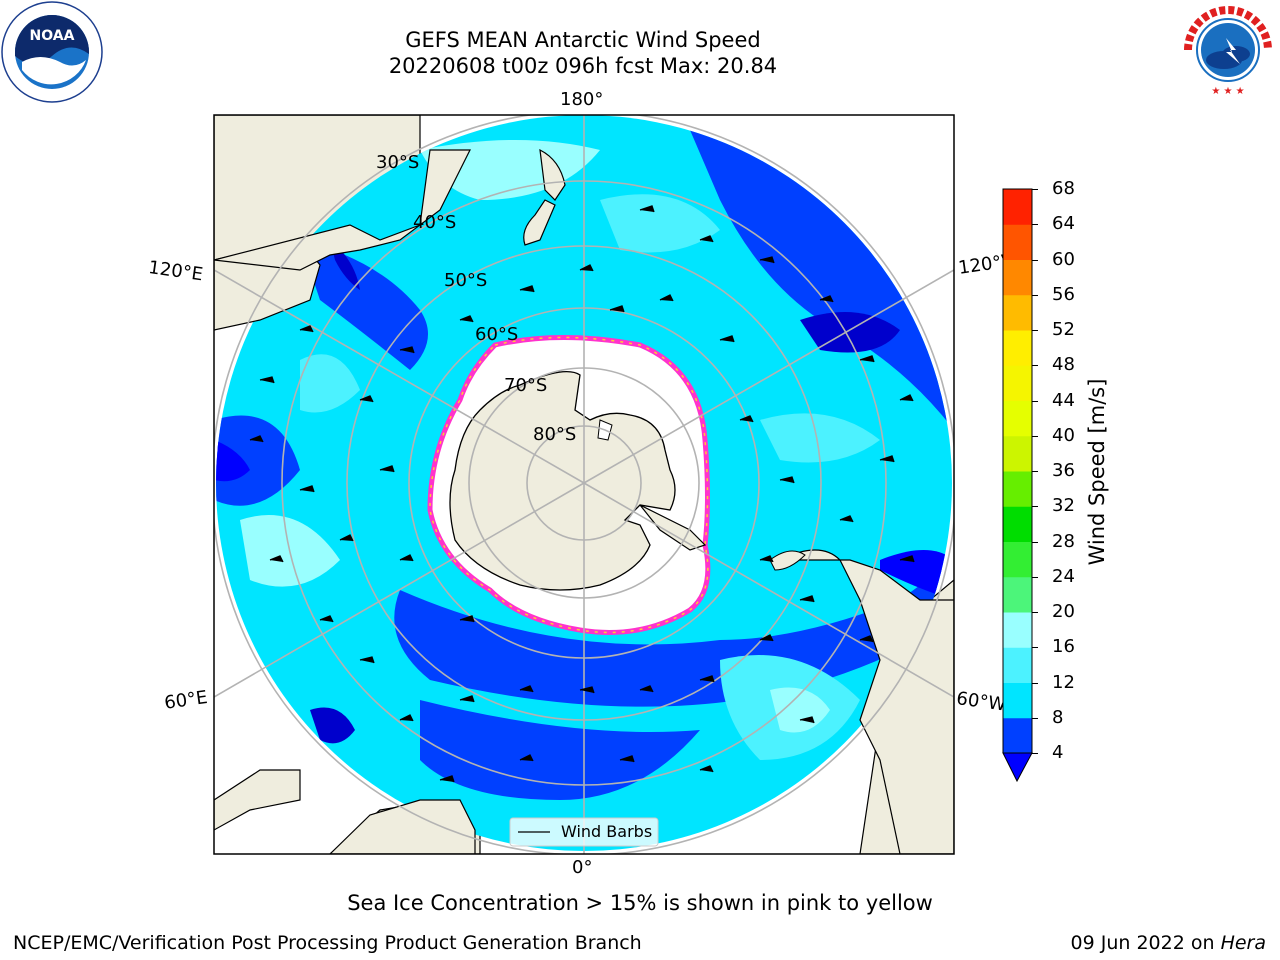  What do you see at coordinates (398, 162) in the screenshot?
I see `lat-label-30s: 30°S` at bounding box center [398, 162].